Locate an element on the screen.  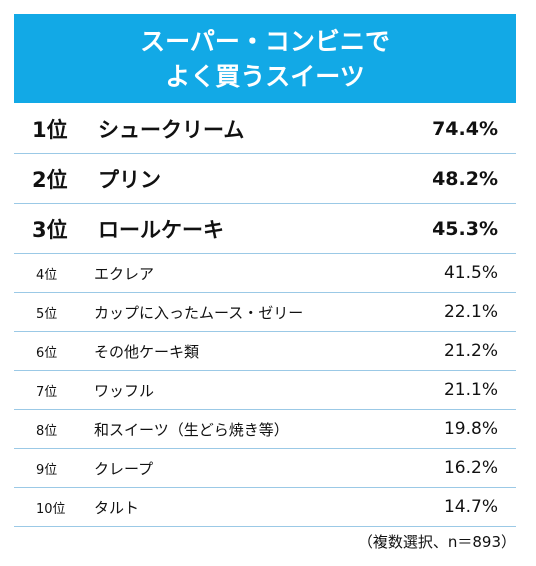
percentage-value: 21.2% is located at coordinates (470, 351).